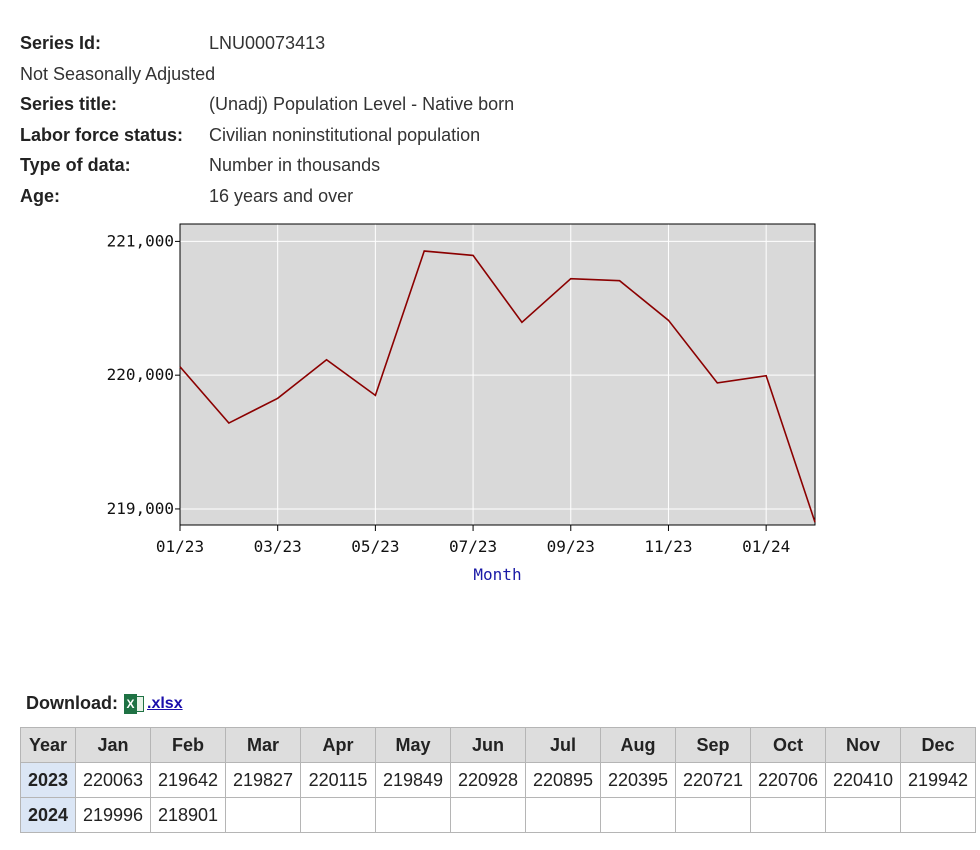 This screenshot has width=980, height=850. I want to click on month-column-header: Nov, so click(863, 745).